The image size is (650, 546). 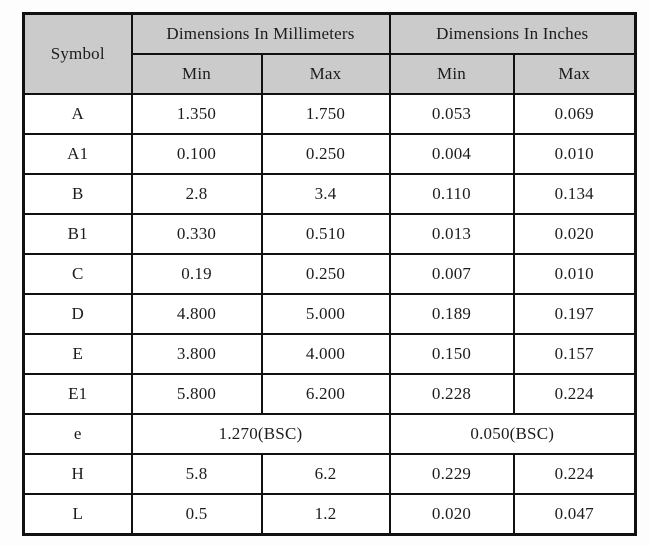 What do you see at coordinates (260, 33) in the screenshot?
I see `mm-group-header: Dimensions In Millimeters` at bounding box center [260, 33].